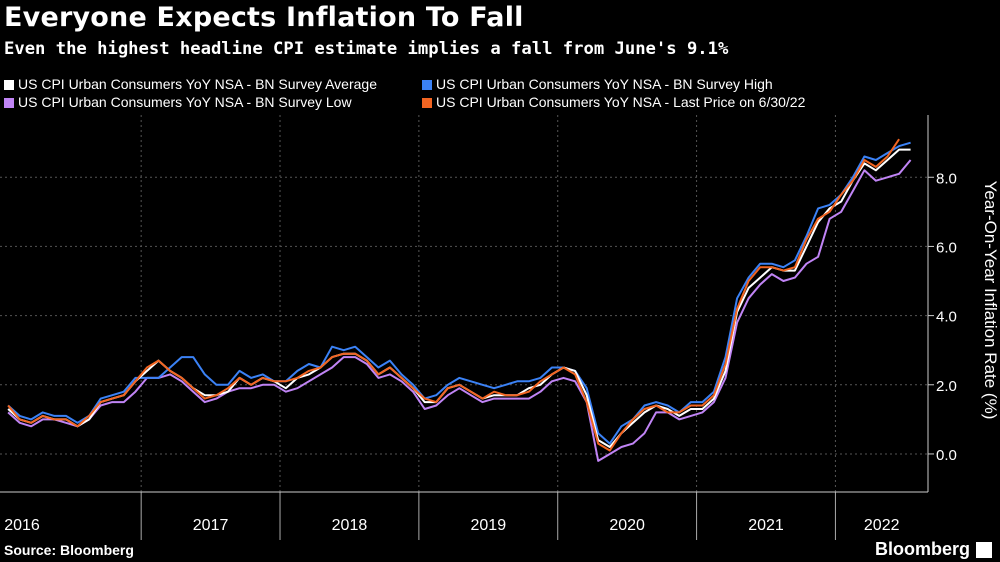 The height and width of the screenshot is (562, 1000). Describe the element at coordinates (427, 103) in the screenshot. I see `legend-swatch-last-price` at that location.